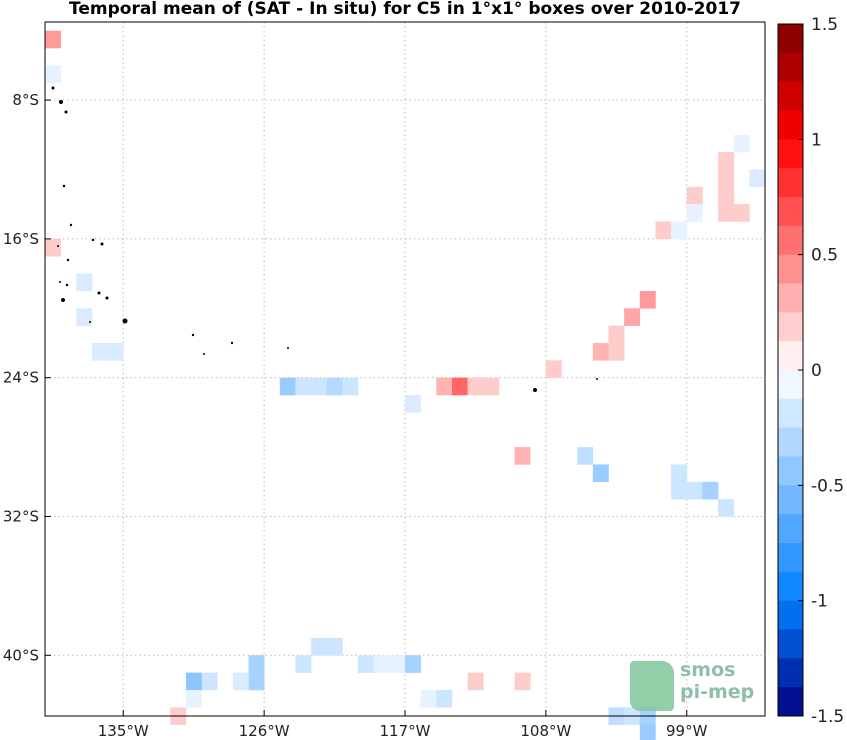  I want to click on logo-text-smos: smos, so click(708, 670).